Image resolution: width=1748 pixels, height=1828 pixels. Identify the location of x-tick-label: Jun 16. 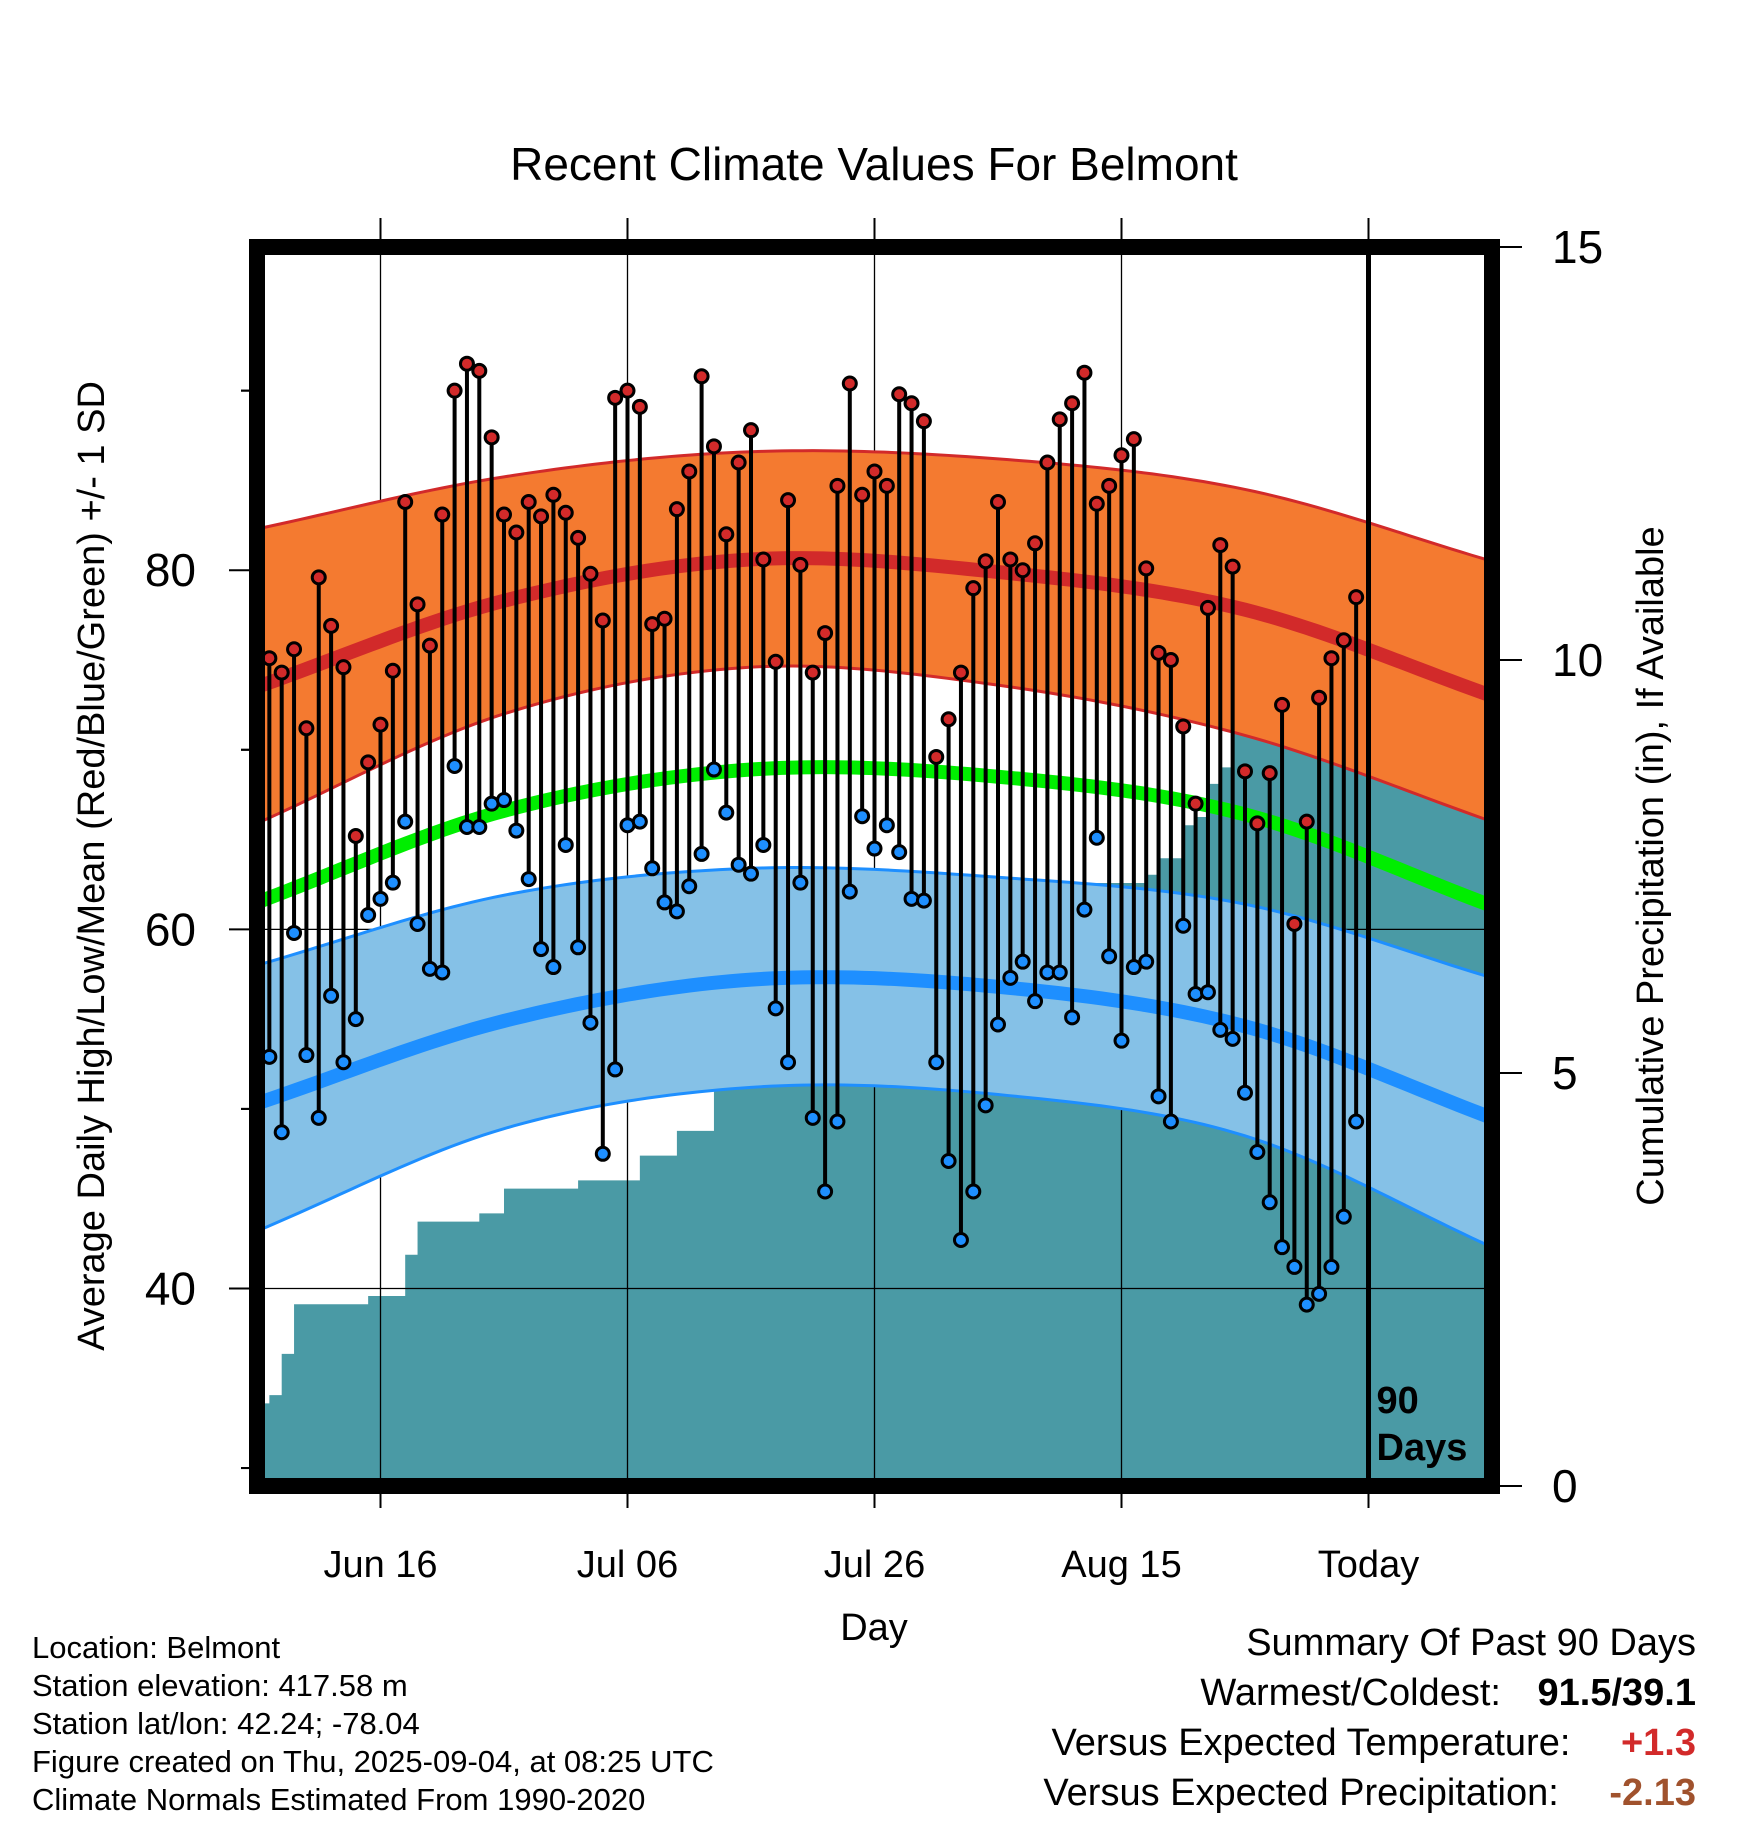
(380, 1565).